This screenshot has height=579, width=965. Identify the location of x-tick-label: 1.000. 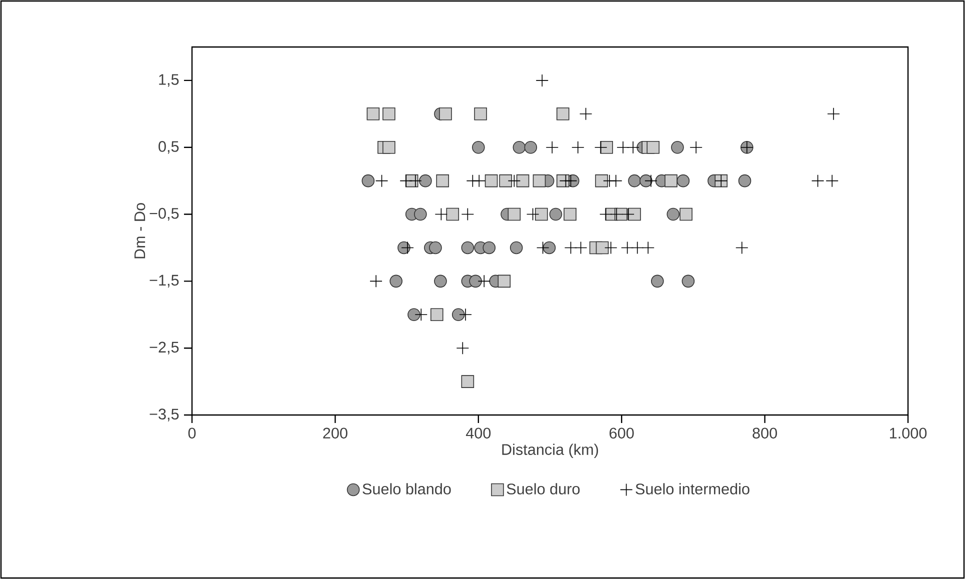
(908, 433).